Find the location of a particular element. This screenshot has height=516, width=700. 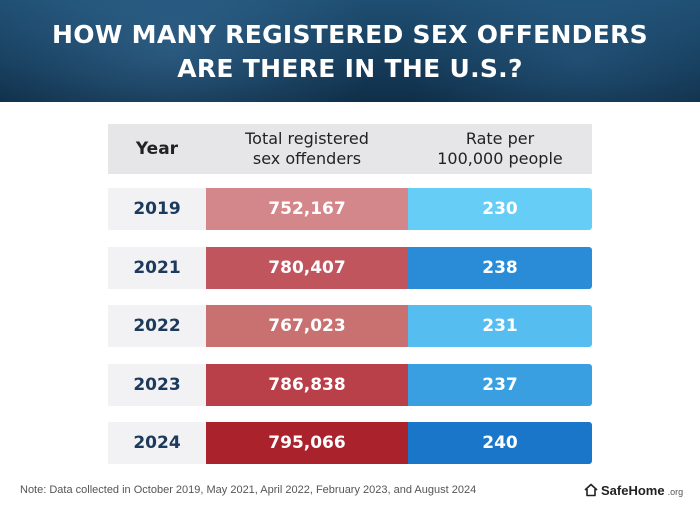

table-row: 2023 786,838 237 is located at coordinates (350, 385).